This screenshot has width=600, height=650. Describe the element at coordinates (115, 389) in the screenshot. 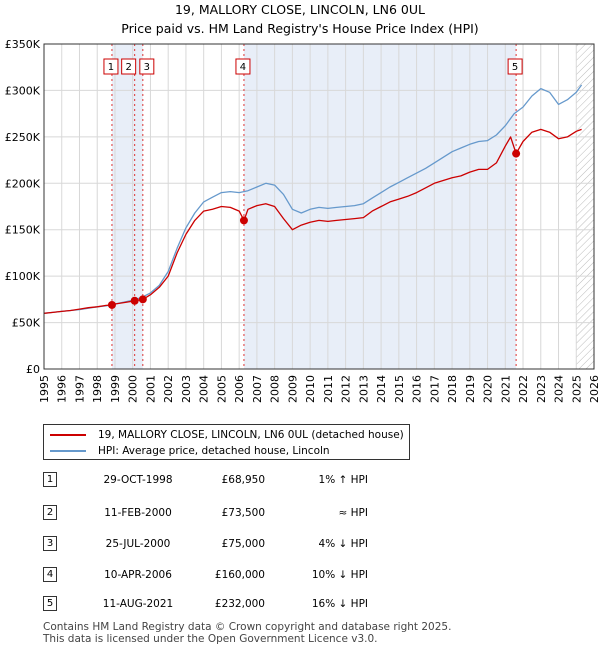

I see `x-tick-label: 1999` at that location.